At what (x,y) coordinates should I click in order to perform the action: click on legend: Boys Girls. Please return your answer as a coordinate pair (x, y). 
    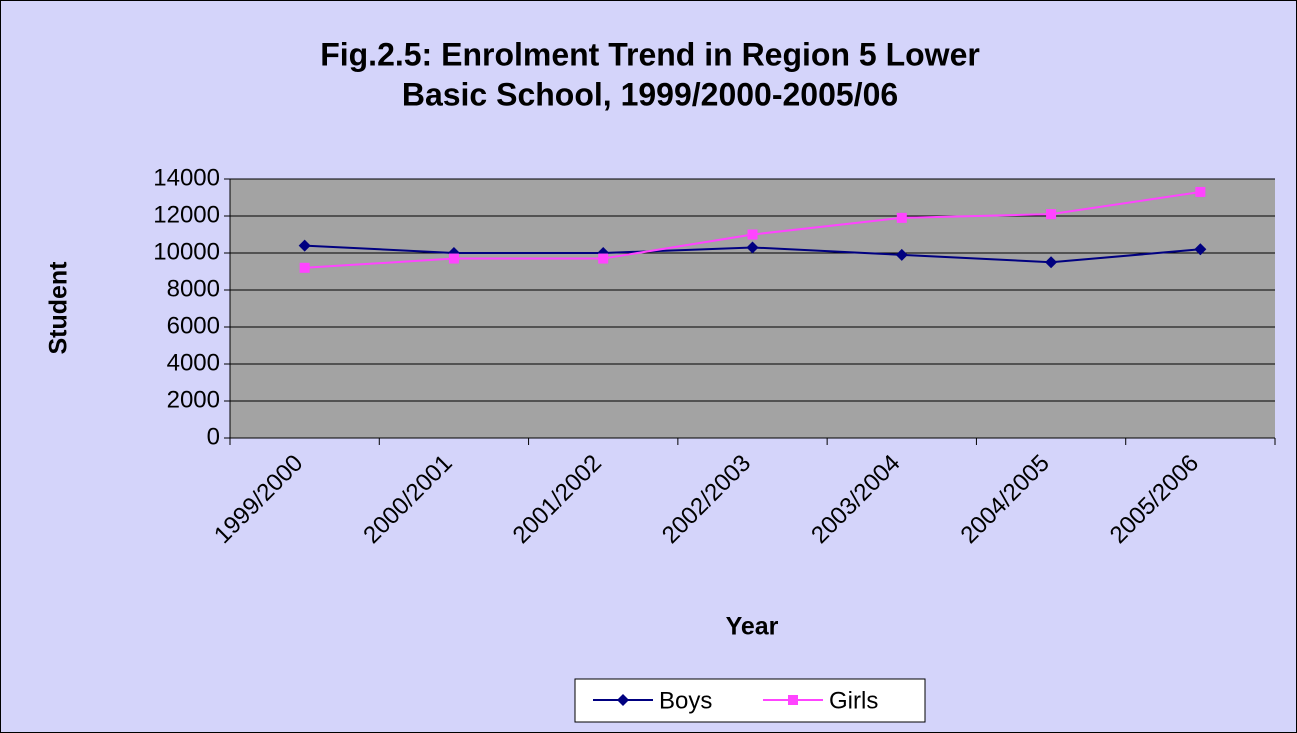
    Looking at the image, I should click on (750, 700).